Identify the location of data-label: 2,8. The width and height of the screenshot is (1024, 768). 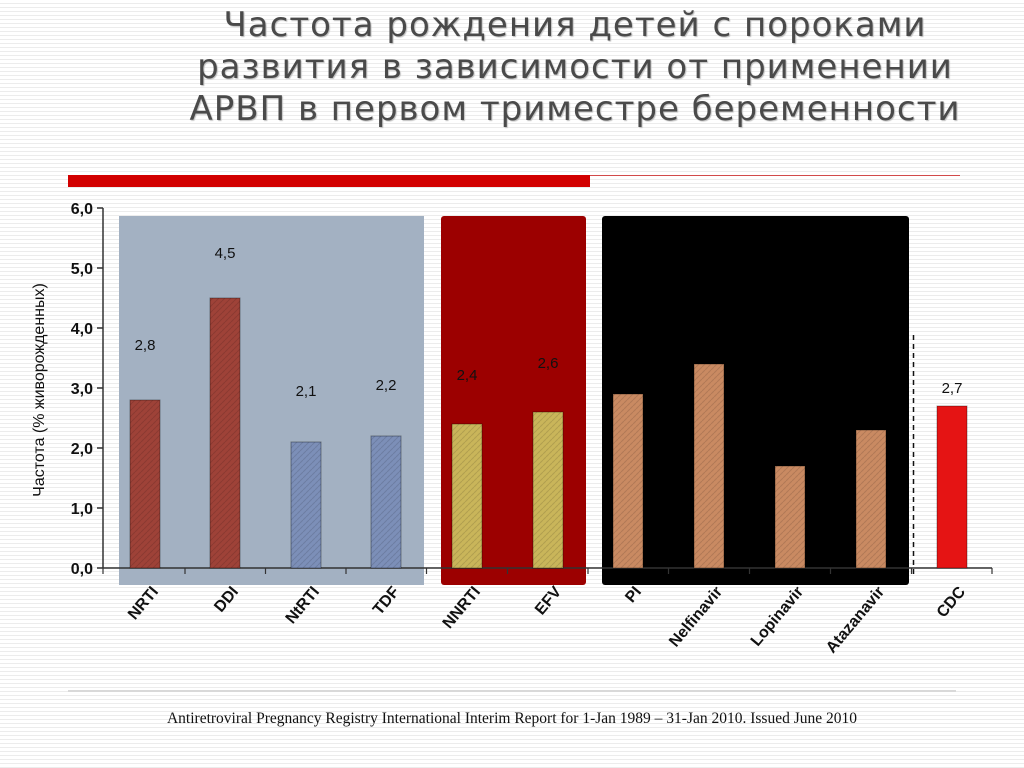
(145, 345).